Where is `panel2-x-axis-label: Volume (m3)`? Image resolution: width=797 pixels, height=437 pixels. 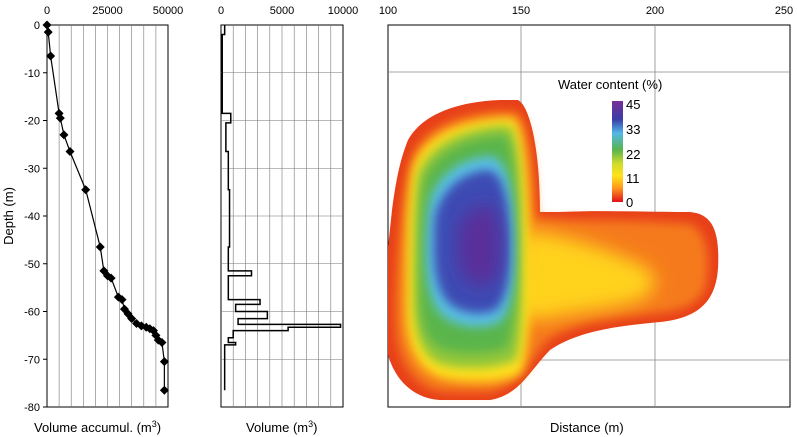 panel2-x-axis-label: Volume (m3) is located at coordinates (282, 427).